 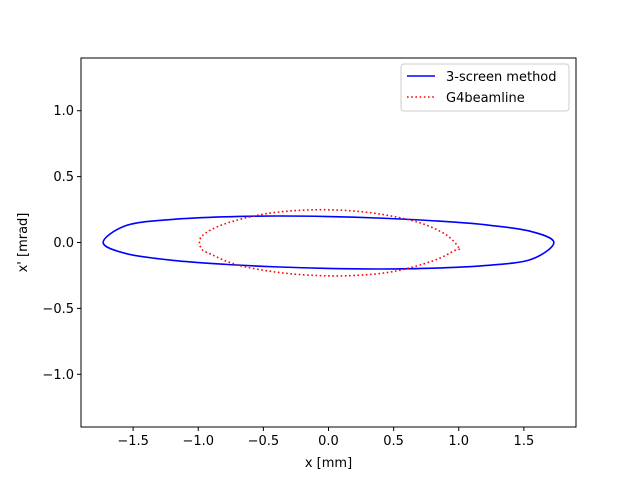 I want to click on y-tick-label: −0.5, so click(x=58, y=309).